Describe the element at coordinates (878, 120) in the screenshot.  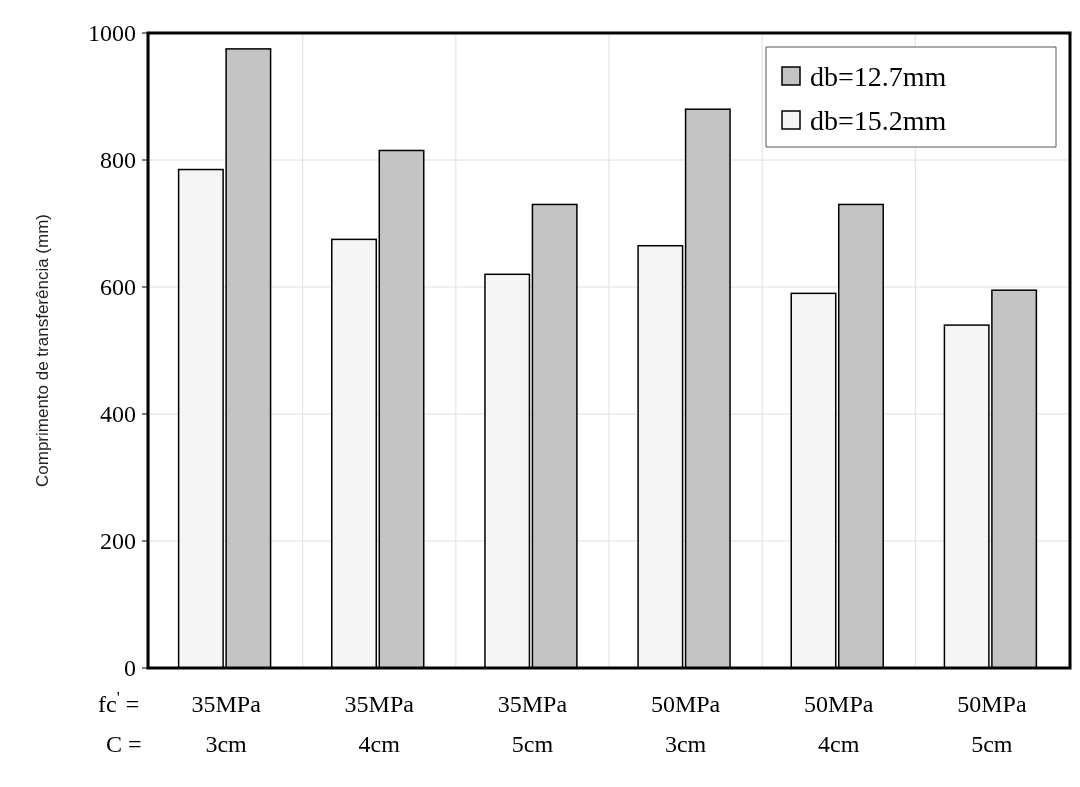
I see `legend-label: db=15.2mm` at that location.